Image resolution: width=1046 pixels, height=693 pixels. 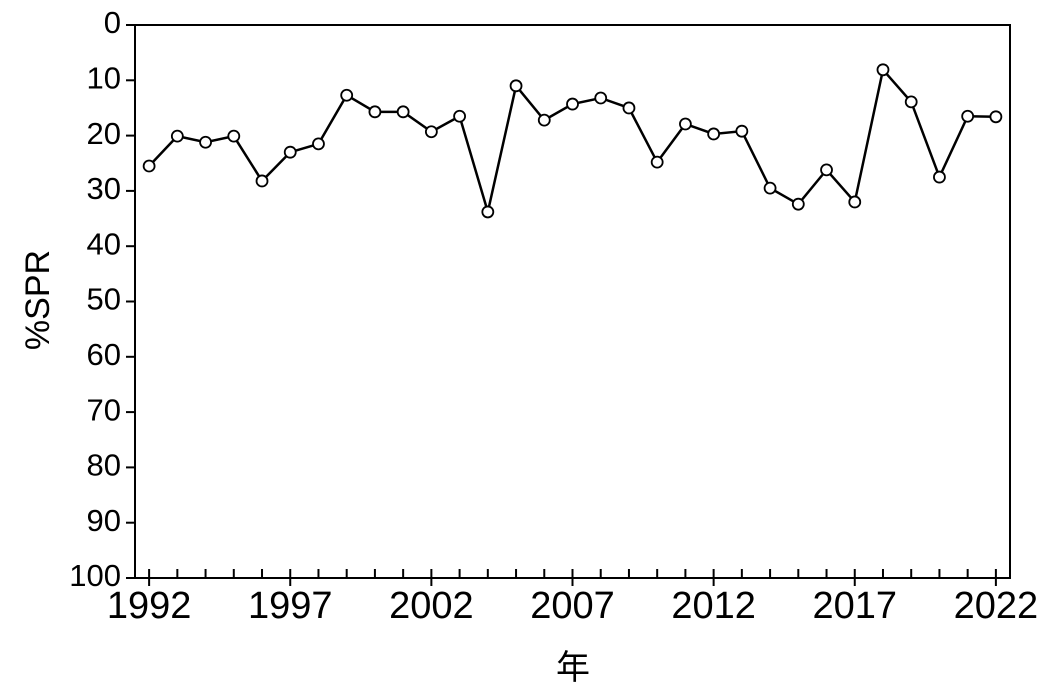 What do you see at coordinates (149, 606) in the screenshot?
I see `x-tick-label: 1992` at bounding box center [149, 606].